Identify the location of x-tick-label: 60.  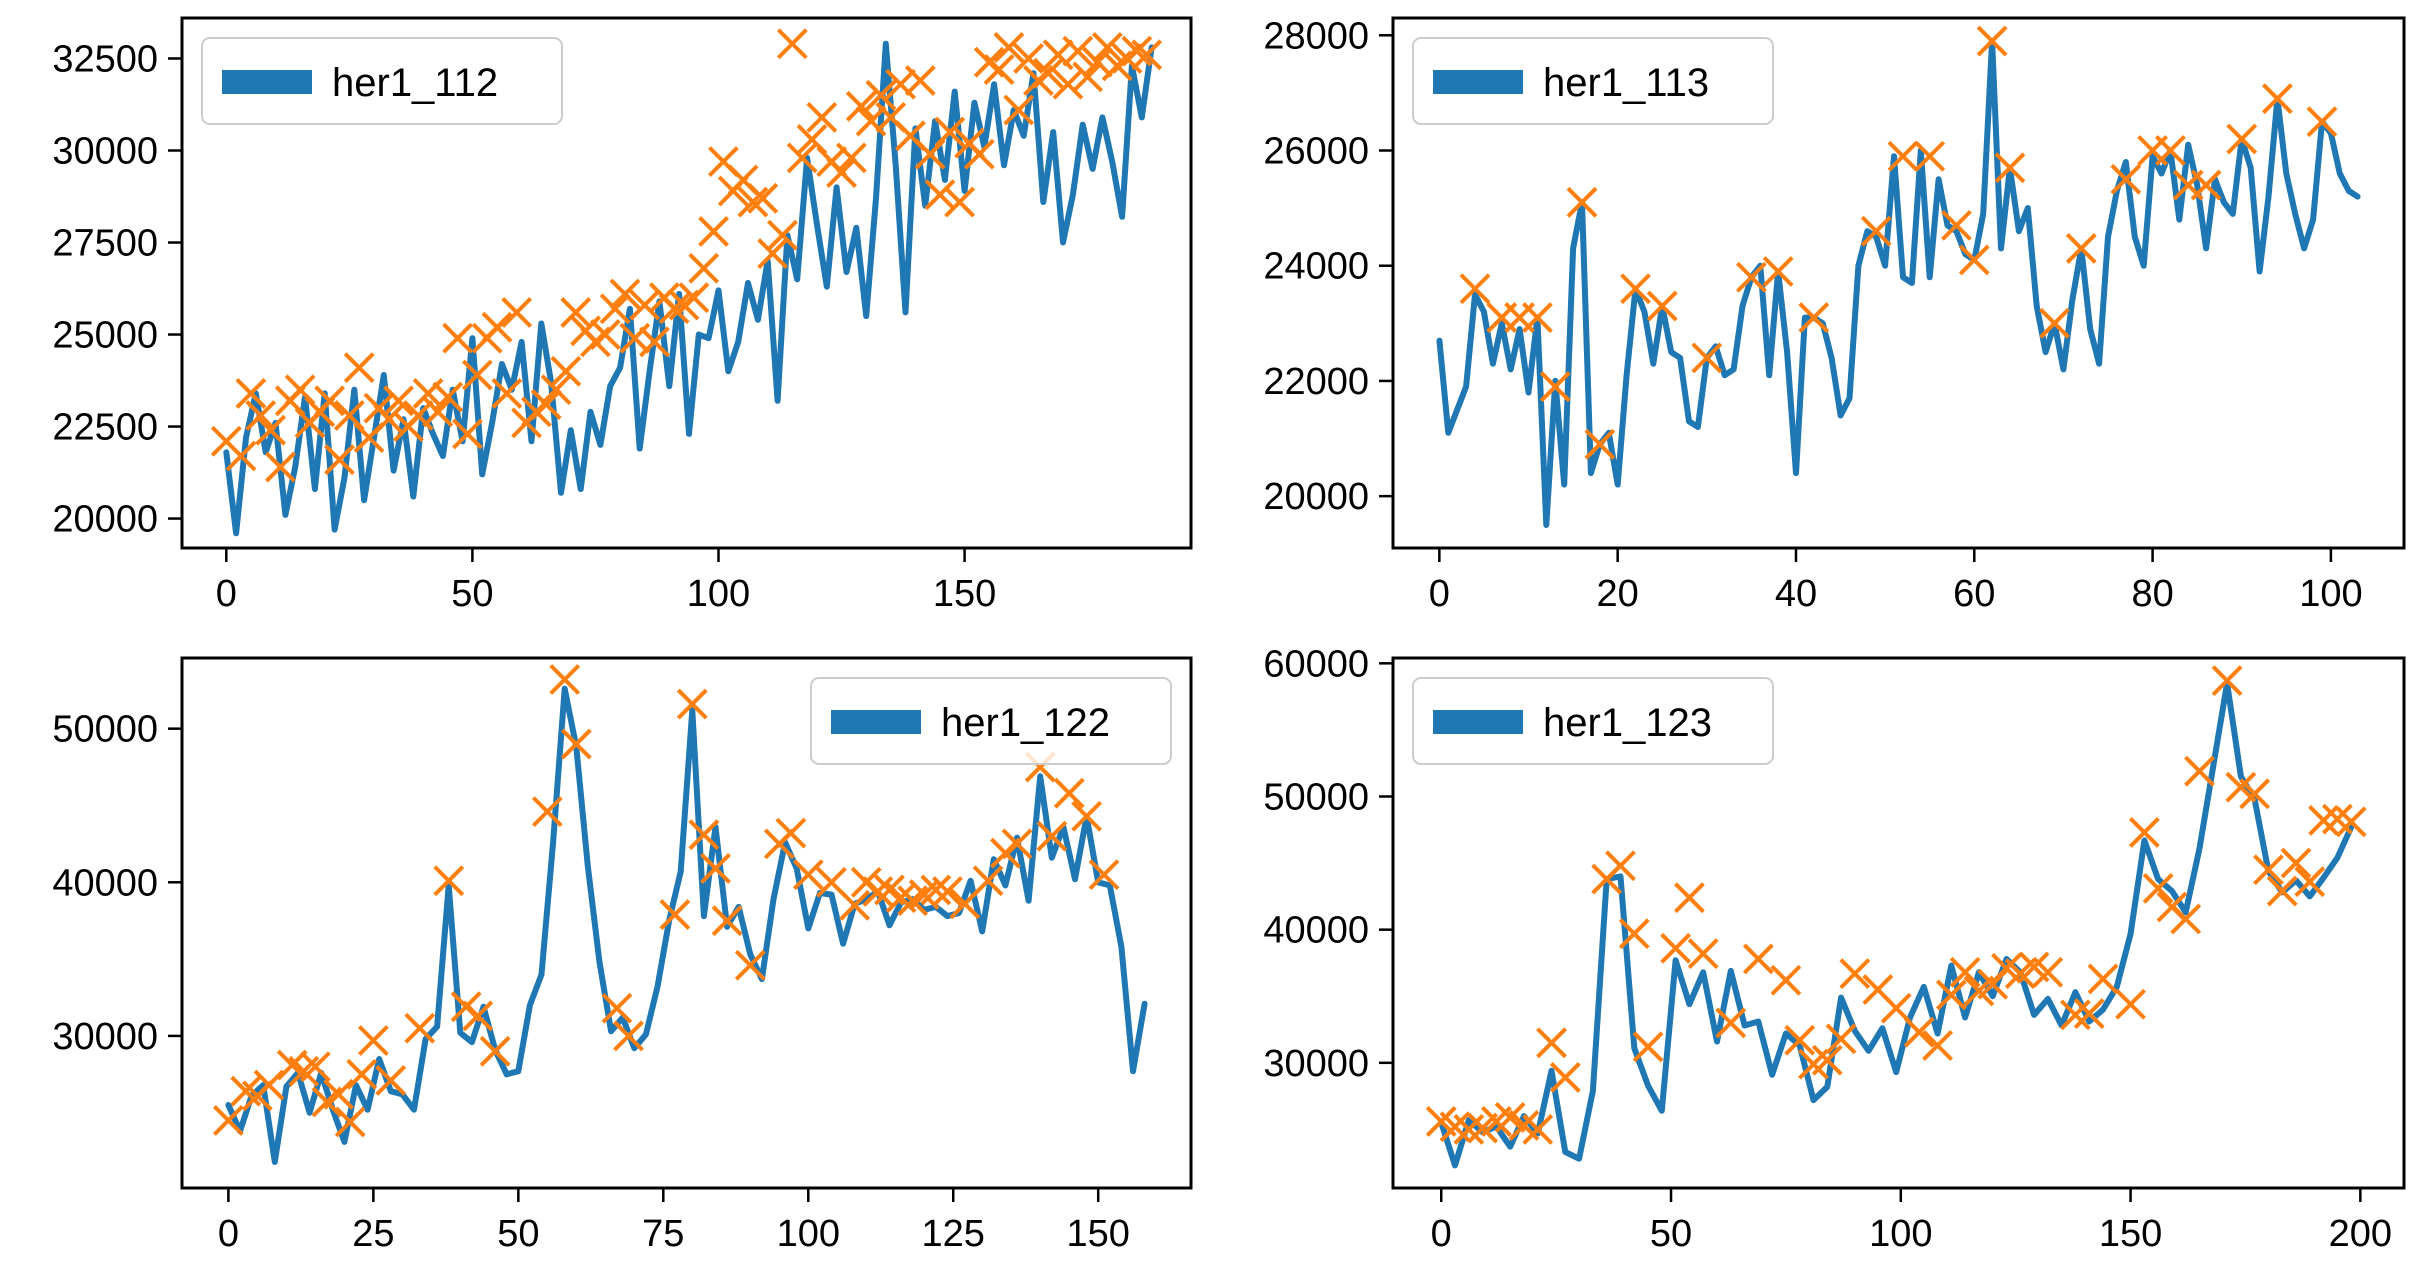
(1974, 594).